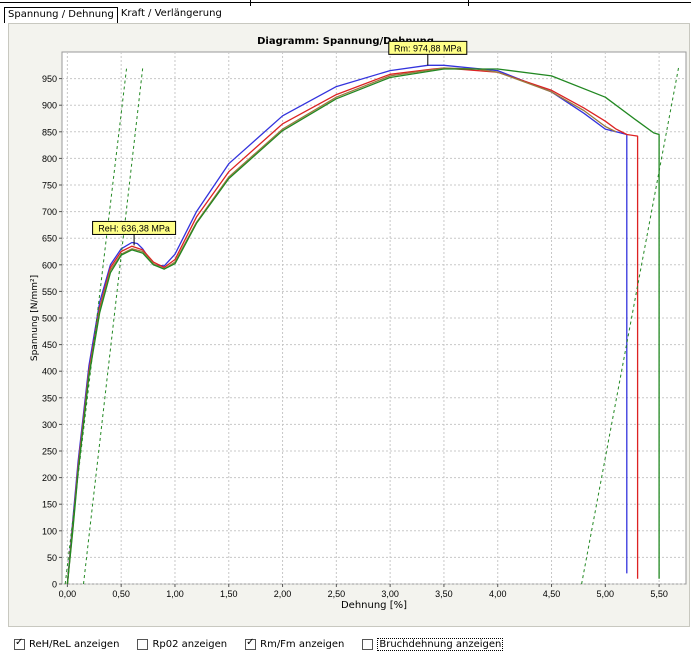  Describe the element at coordinates (171, 13) in the screenshot. I see `tab-kraft-verlaengerung: Kraft / Verlängerung` at that location.